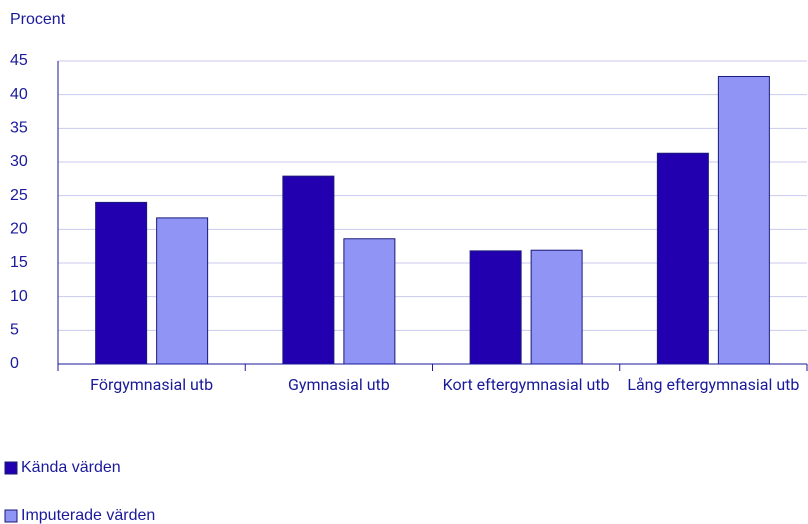  What do you see at coordinates (19, 296) in the screenshot?
I see `y-tick-label: 10` at bounding box center [19, 296].